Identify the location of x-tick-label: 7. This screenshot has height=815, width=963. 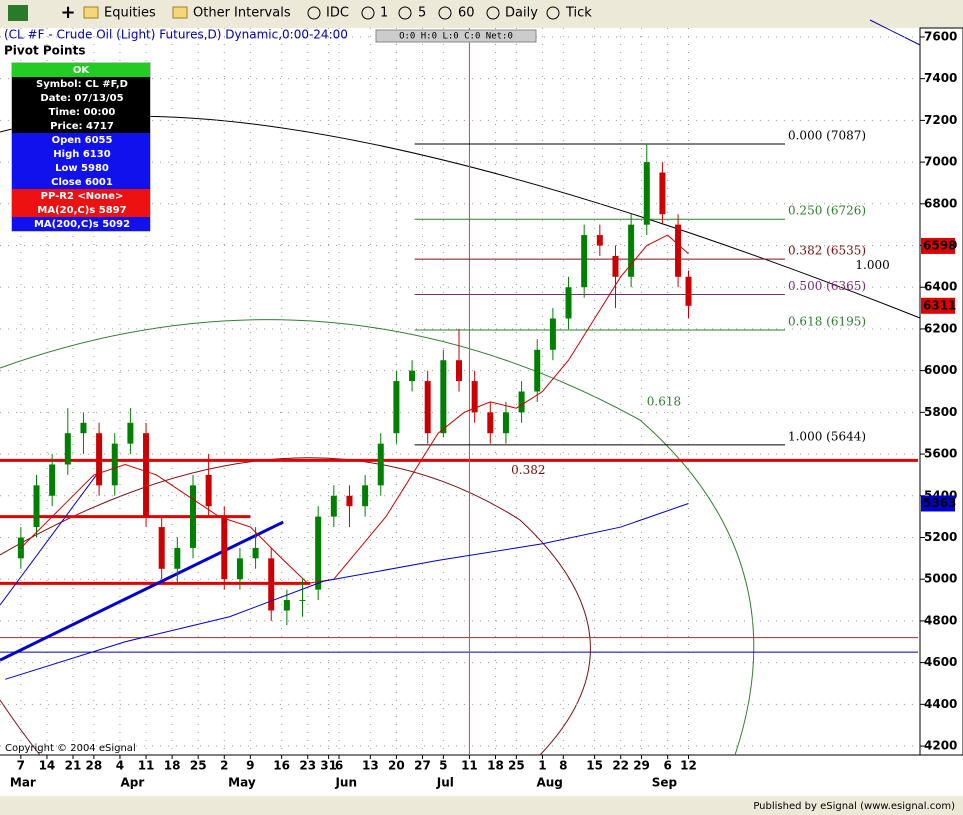
(21, 766).